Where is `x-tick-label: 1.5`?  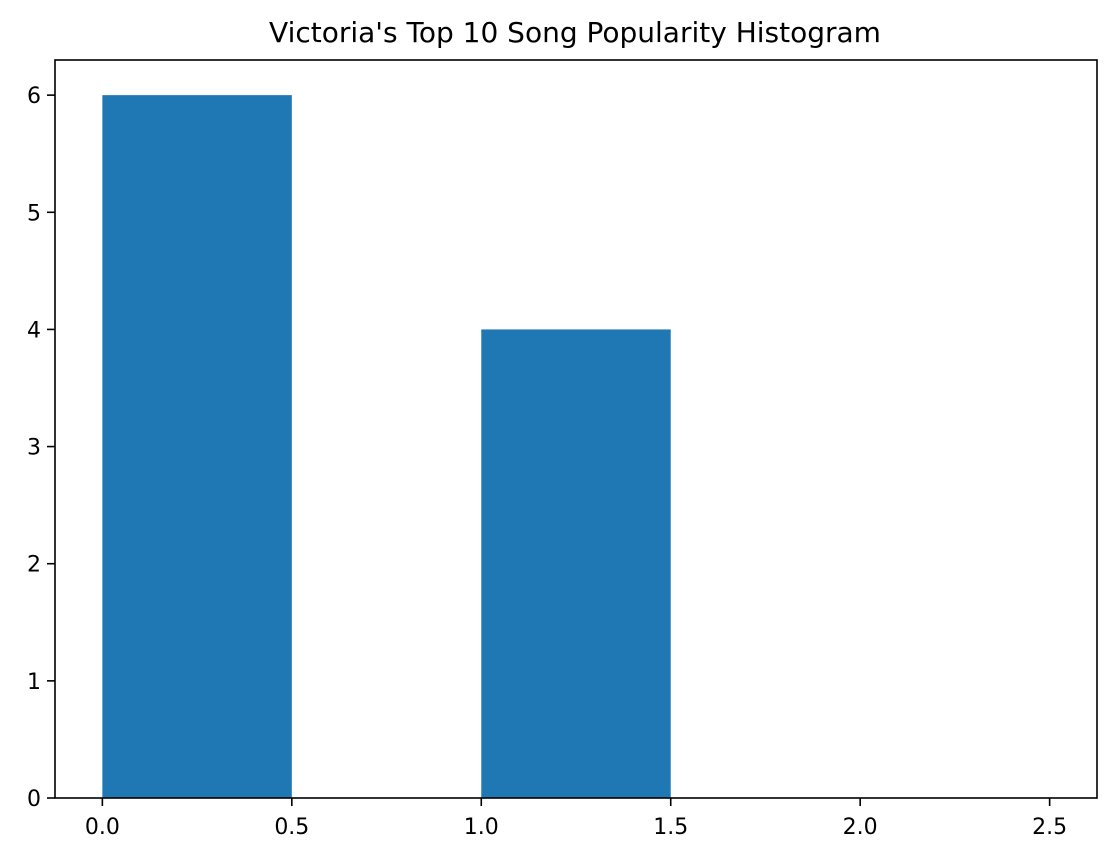
x-tick-label: 1.5 is located at coordinates (670, 827).